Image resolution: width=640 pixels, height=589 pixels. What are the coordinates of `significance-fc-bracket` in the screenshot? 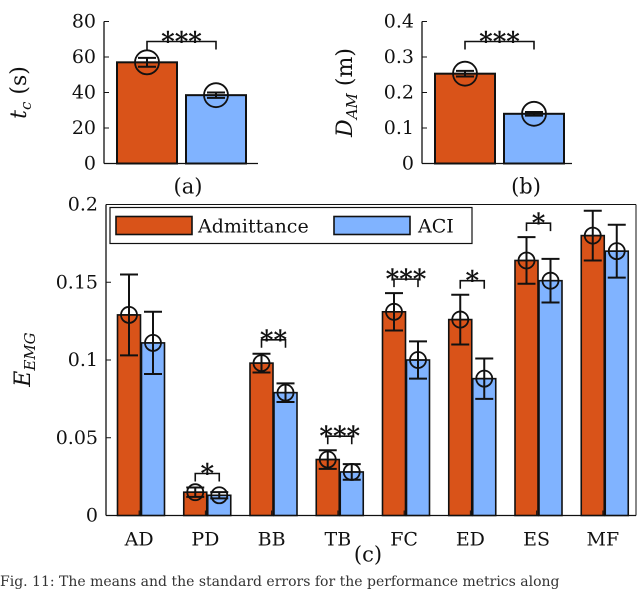 It's located at (406, 283).